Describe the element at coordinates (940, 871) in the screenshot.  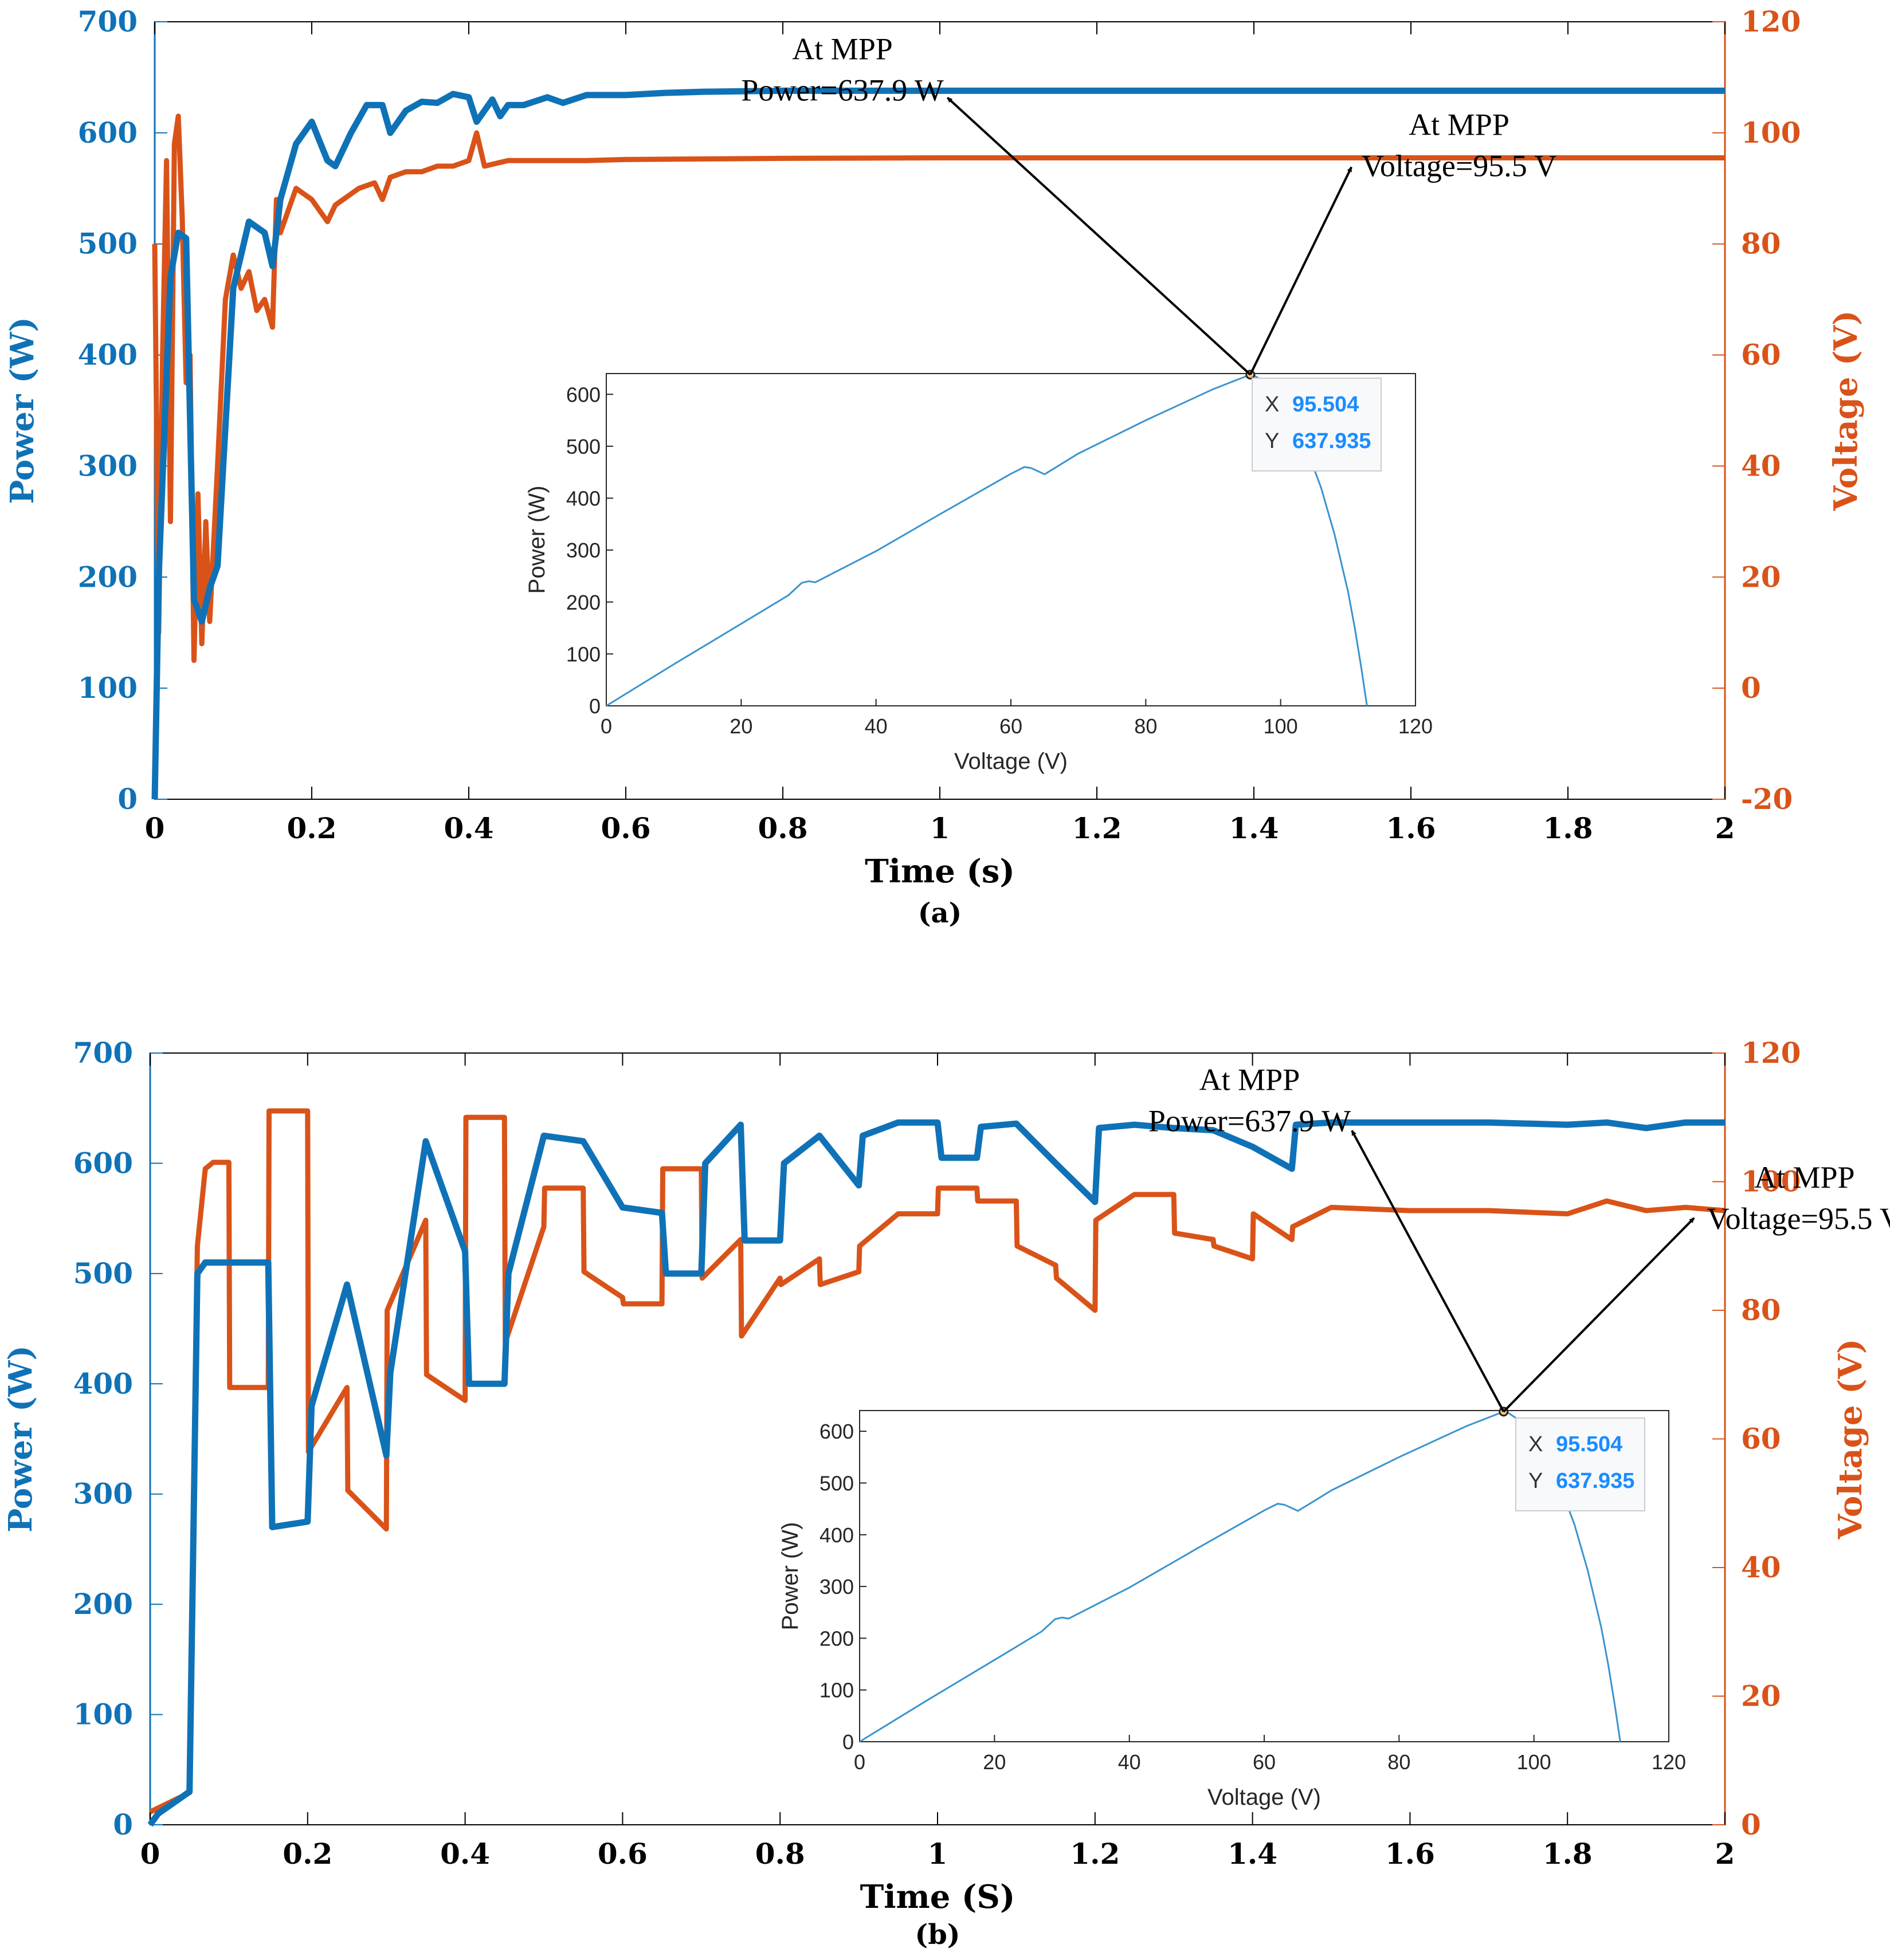
I see `x-axis-label: Time (s)` at that location.